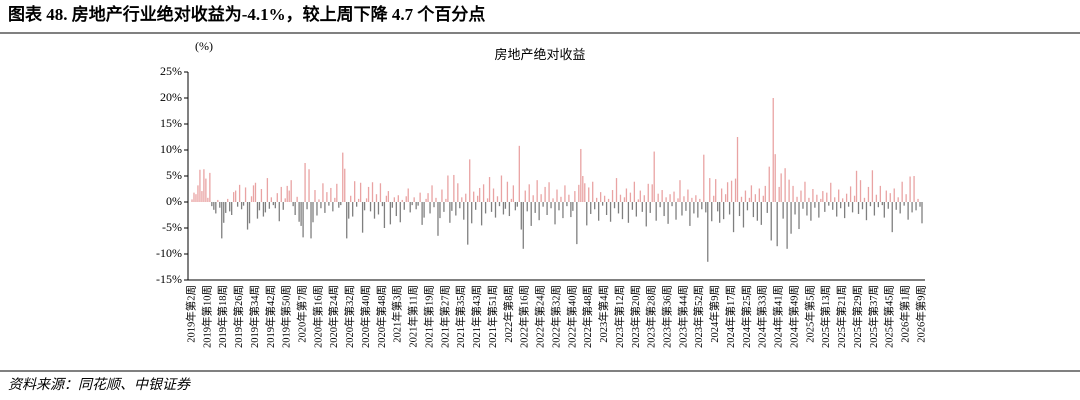 Image resolution: width=1080 pixels, height=400 pixels. What do you see at coordinates (301, 314) in the screenshot?
I see `x-tick-label: 2020年第7周` at bounding box center [301, 314].